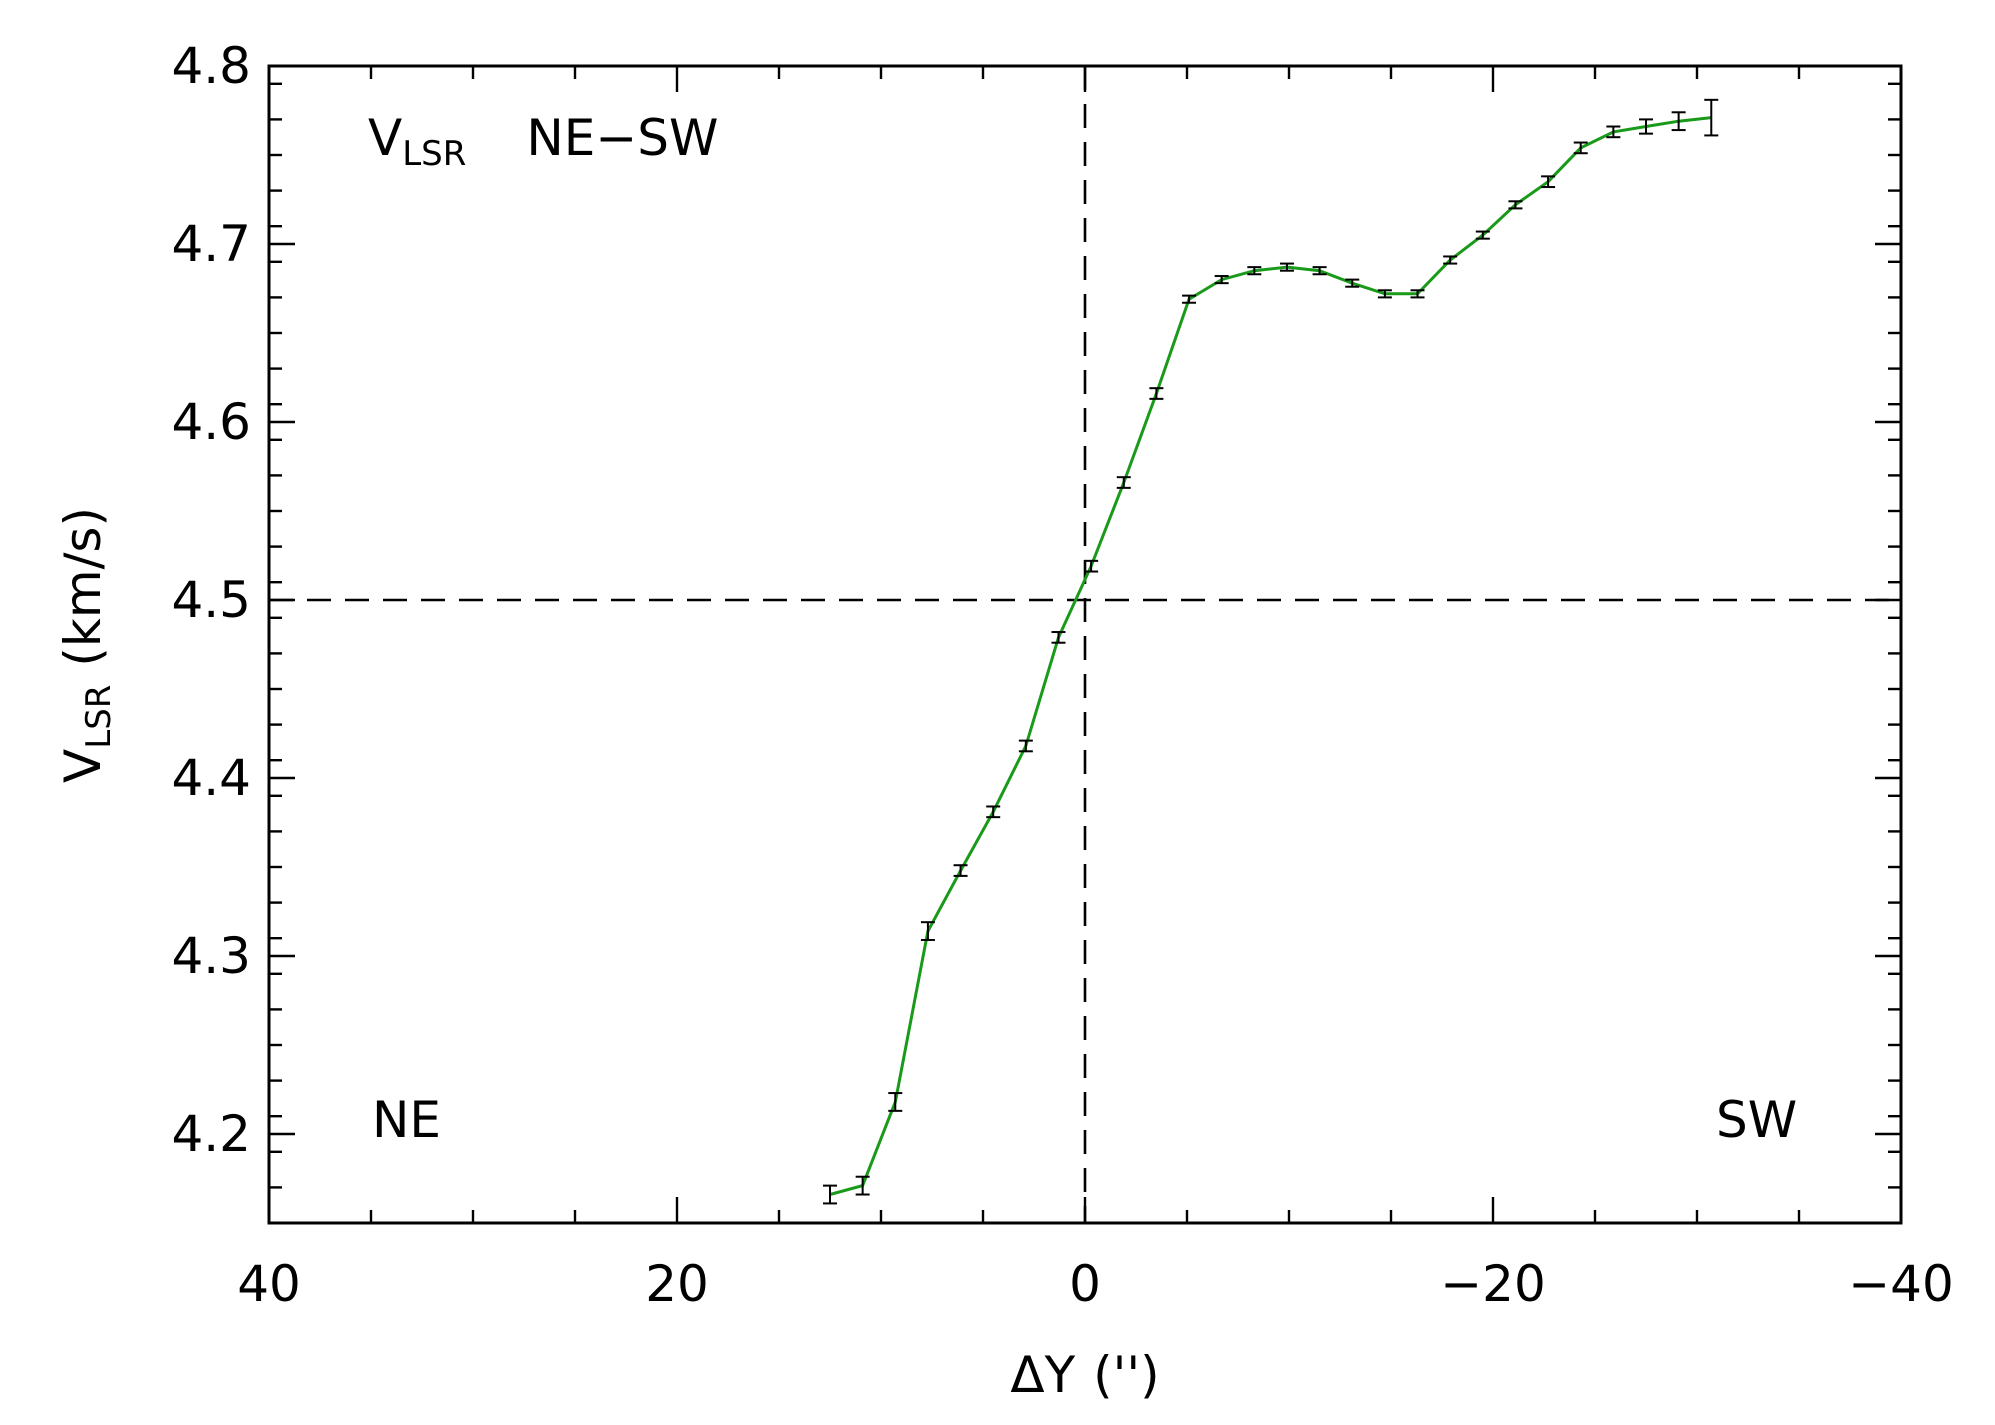  I want to click on panel-title-sub: LSR, so click(434, 154).